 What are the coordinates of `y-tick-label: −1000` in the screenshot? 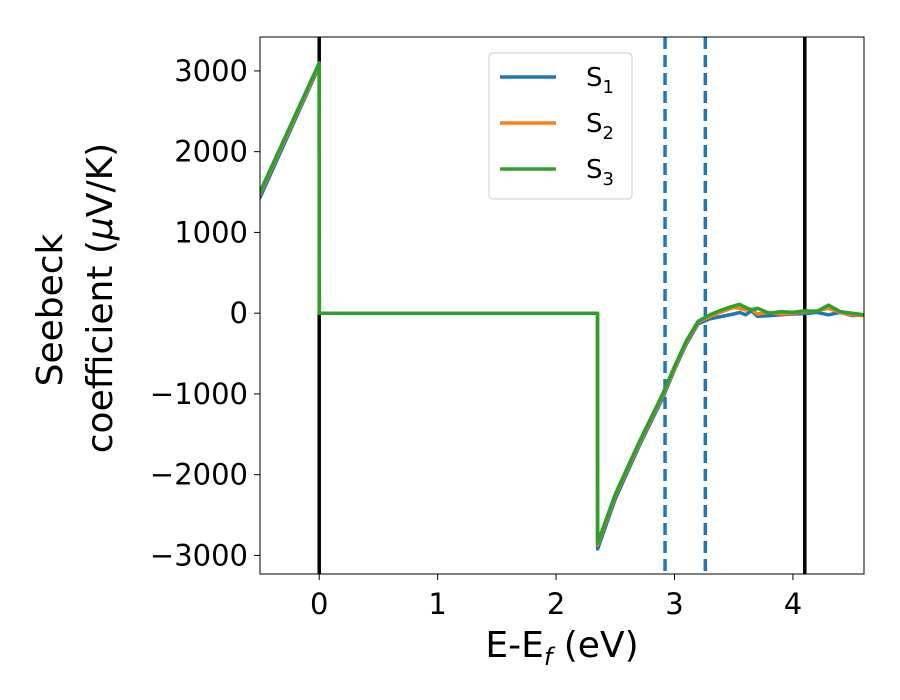 It's located at (199, 394).